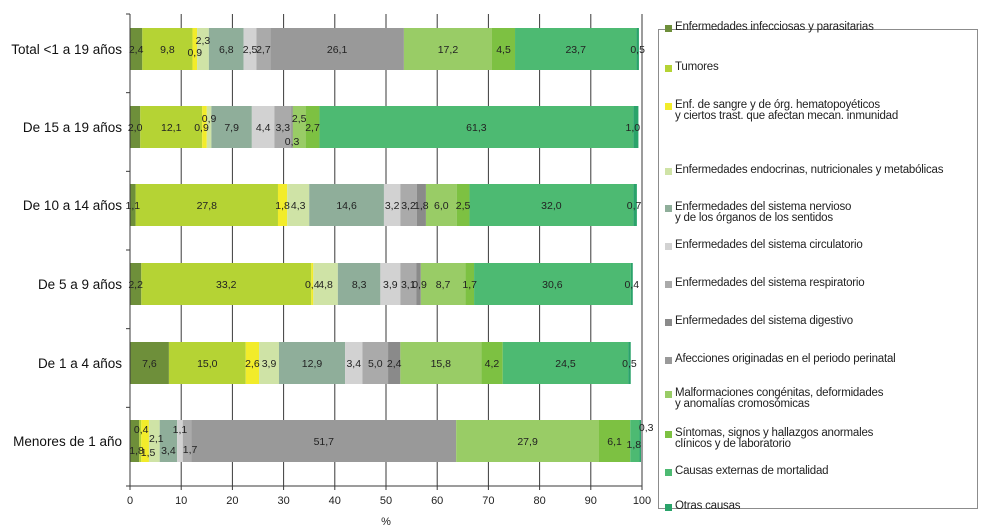 The height and width of the screenshot is (529, 981). I want to click on data-label: 15,0, so click(207, 364).